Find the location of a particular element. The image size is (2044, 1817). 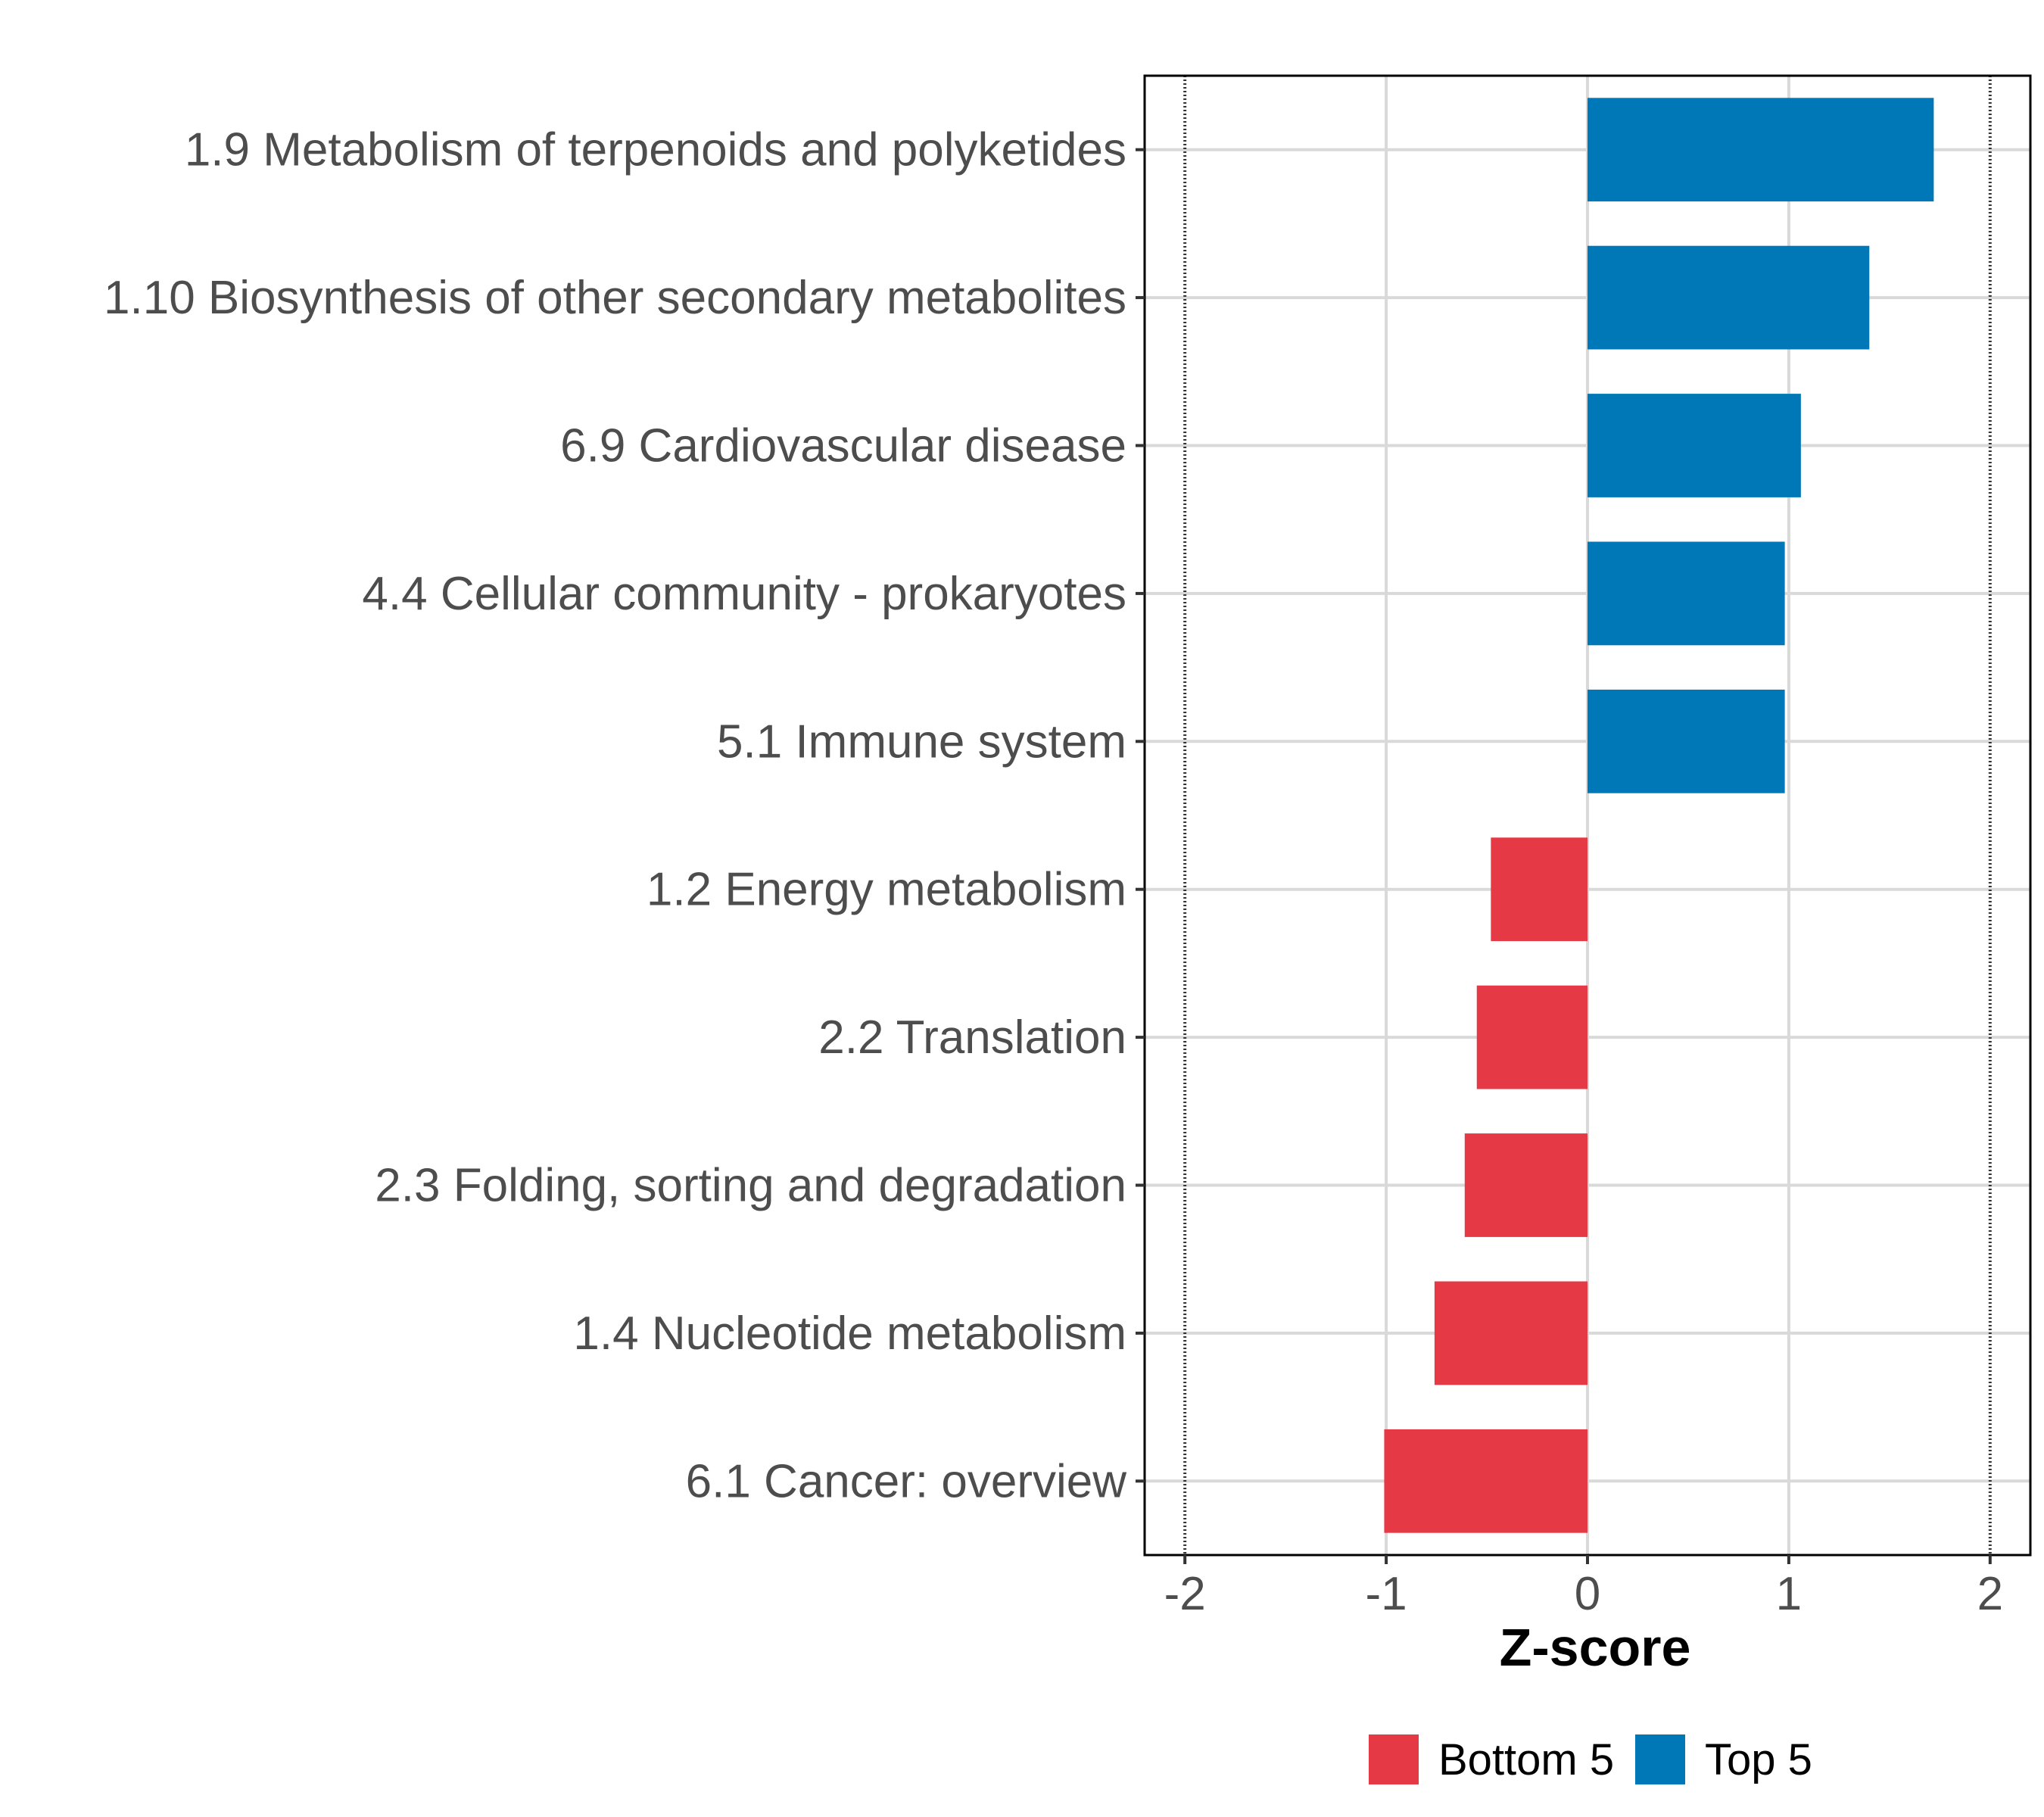

y-tick-label: 2.2 Translation is located at coordinates (972, 1037).